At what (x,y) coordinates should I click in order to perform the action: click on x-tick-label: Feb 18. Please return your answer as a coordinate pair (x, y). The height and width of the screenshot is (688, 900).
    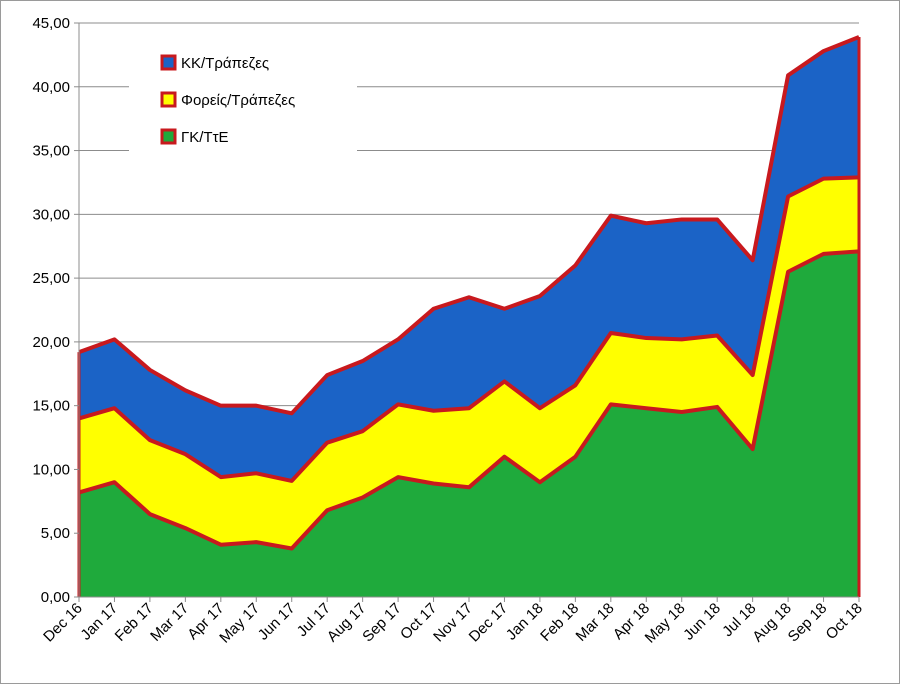
    Looking at the image, I should click on (559, 622).